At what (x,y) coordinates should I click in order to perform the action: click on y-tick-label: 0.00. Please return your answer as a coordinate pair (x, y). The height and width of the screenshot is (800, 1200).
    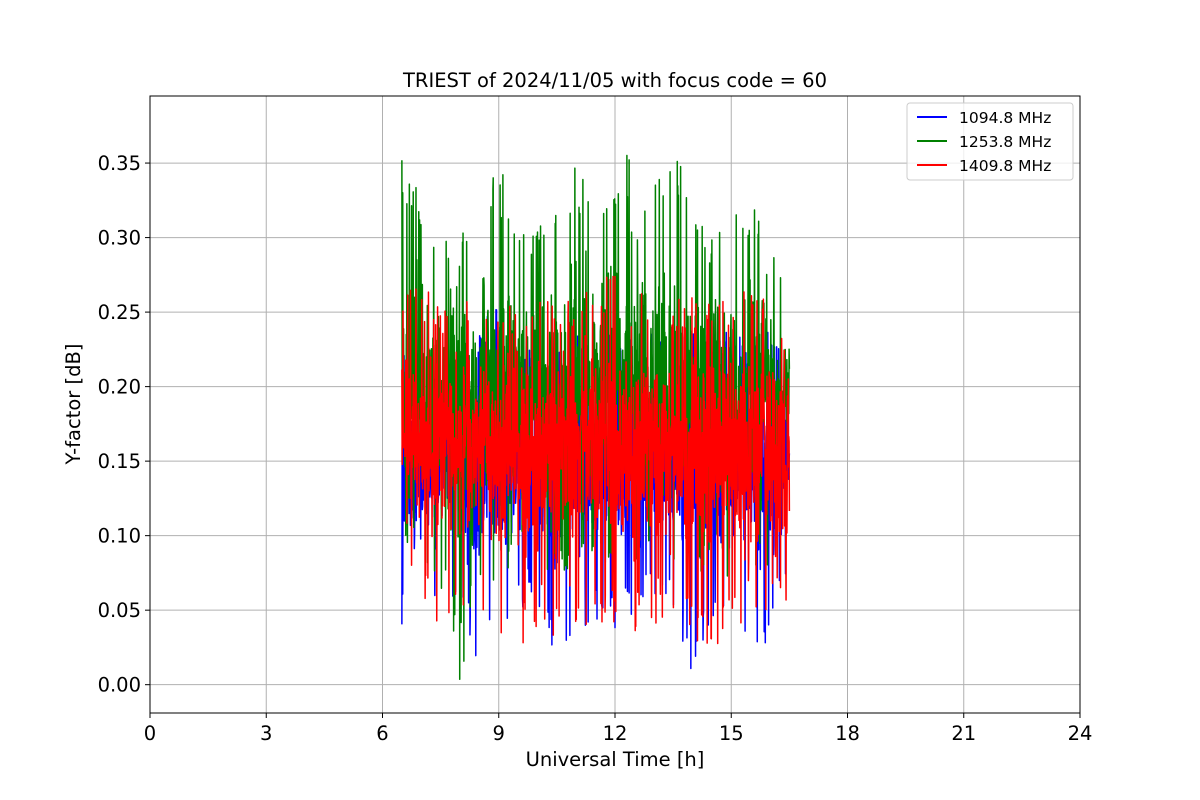
    Looking at the image, I should click on (119, 685).